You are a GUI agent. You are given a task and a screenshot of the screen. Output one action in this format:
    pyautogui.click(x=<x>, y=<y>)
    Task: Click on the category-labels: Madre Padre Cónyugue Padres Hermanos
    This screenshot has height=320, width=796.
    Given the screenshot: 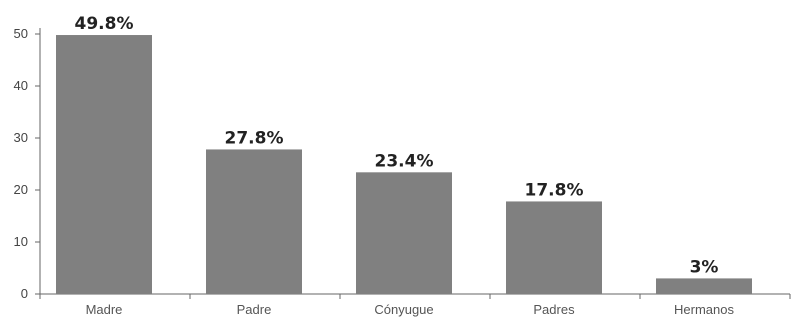 What is the action you would take?
    pyautogui.click(x=410, y=309)
    